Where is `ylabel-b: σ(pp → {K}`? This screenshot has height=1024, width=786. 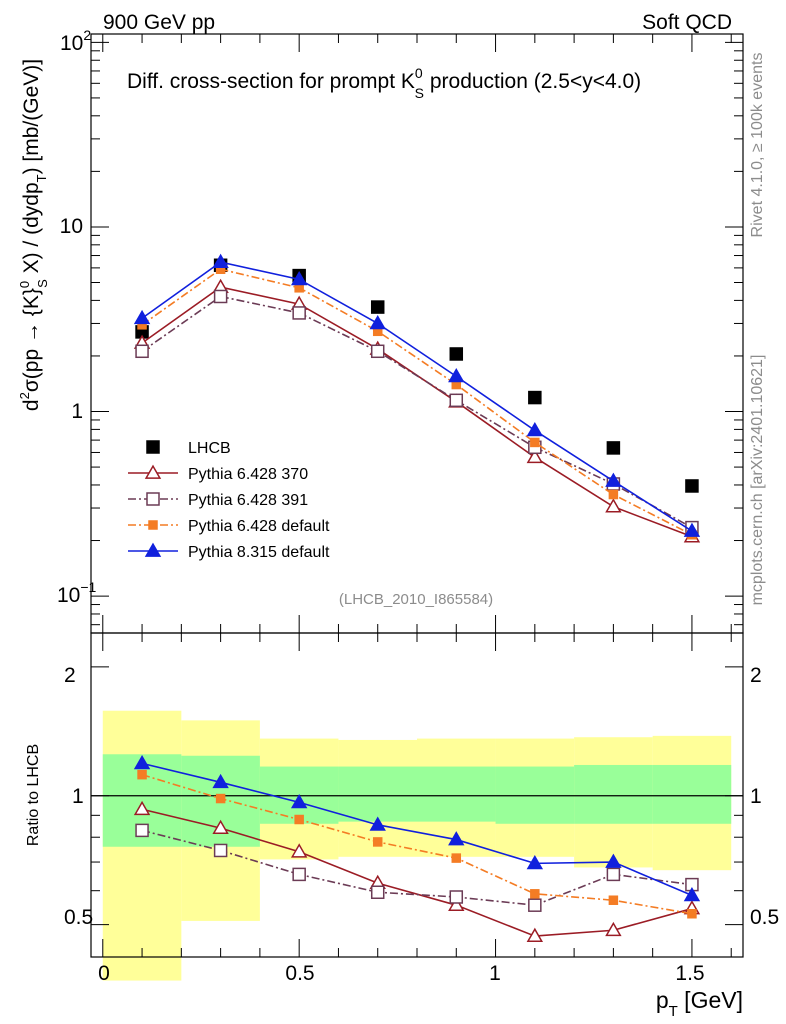
ylabel-b: σ(pp → {K} is located at coordinates (31, 340).